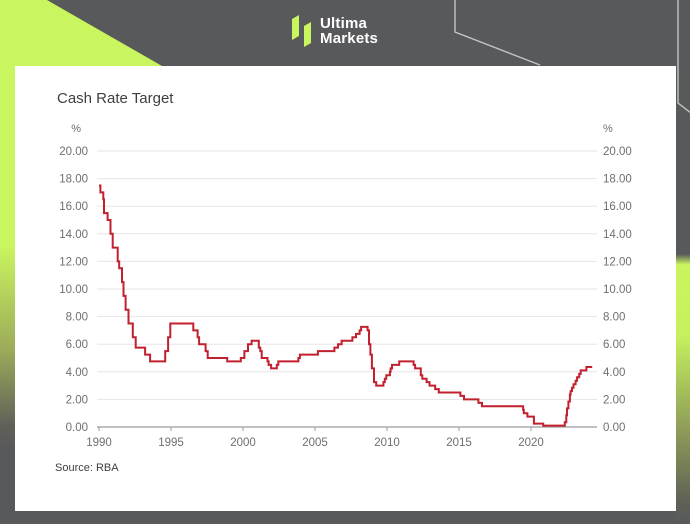 This screenshot has height=524, width=690. I want to click on y-tick-label-left: 14.00, so click(73, 235).